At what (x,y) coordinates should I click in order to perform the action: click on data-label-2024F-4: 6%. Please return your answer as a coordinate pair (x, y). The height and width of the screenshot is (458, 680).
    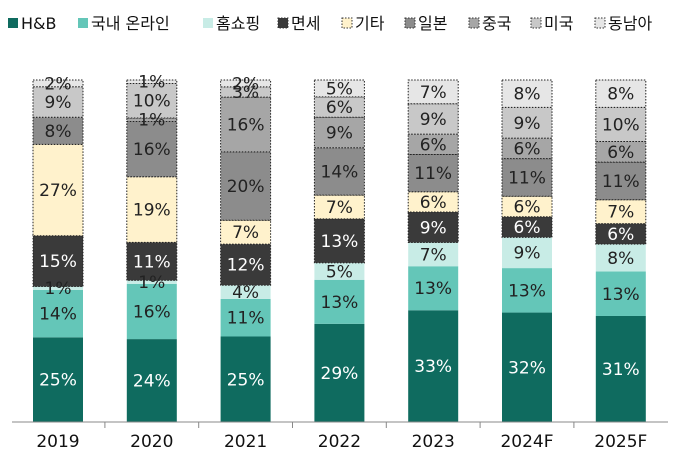
    Looking at the image, I should click on (527, 208).